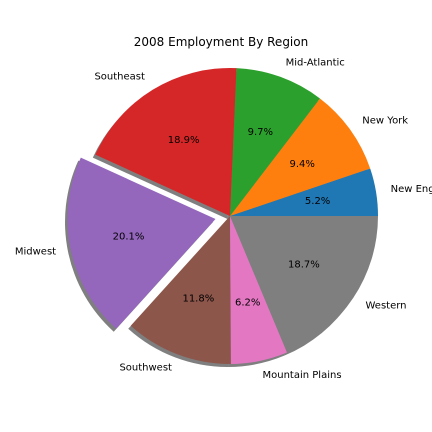 The width and height of the screenshot is (432, 432). What do you see at coordinates (184, 140) in the screenshot?
I see `pct-label-southeast: 18.9%` at bounding box center [184, 140].